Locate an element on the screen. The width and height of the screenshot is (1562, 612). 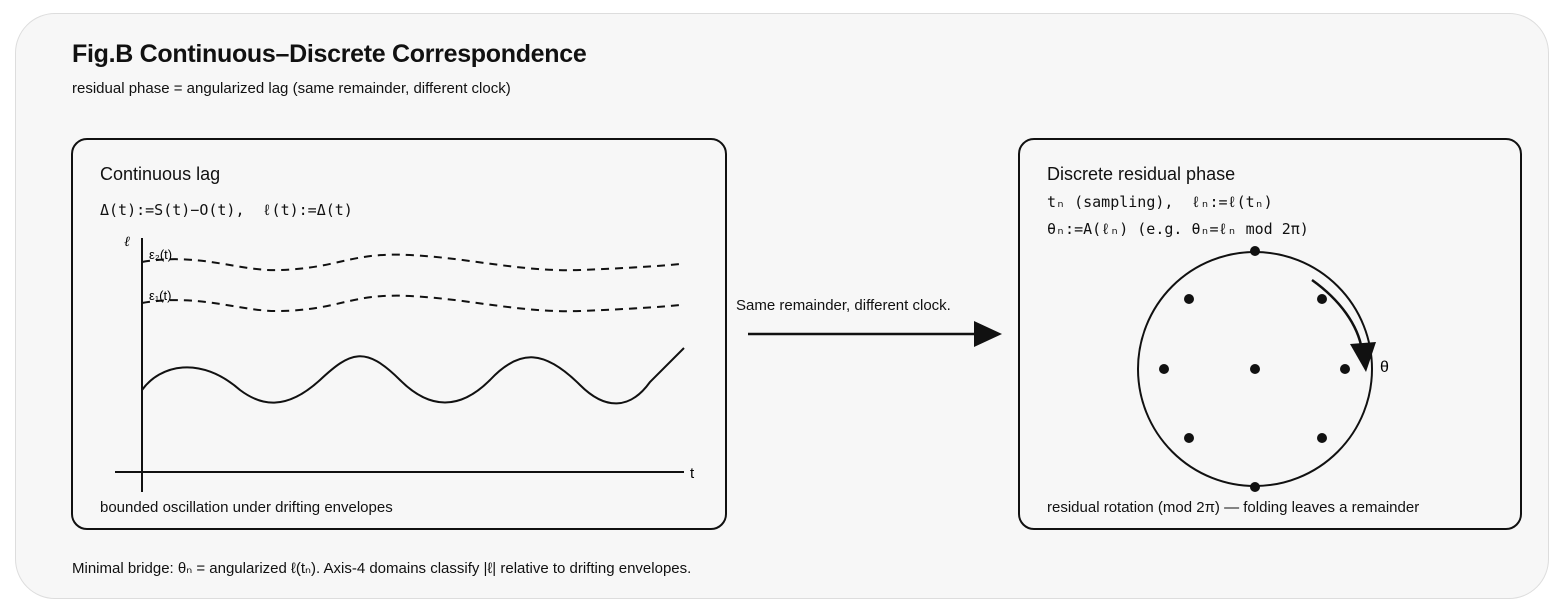
phase-formula: θₙ:=A(ℓₙ) (e.g. θₙ=ℓₙ mod 2π) is located at coordinates (1178, 229).